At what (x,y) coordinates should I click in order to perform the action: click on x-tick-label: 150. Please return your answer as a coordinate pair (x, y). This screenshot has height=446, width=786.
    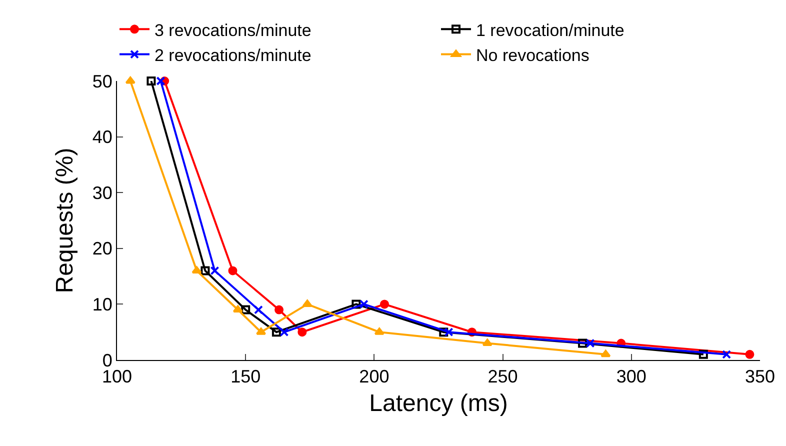
    Looking at the image, I should click on (245, 376).